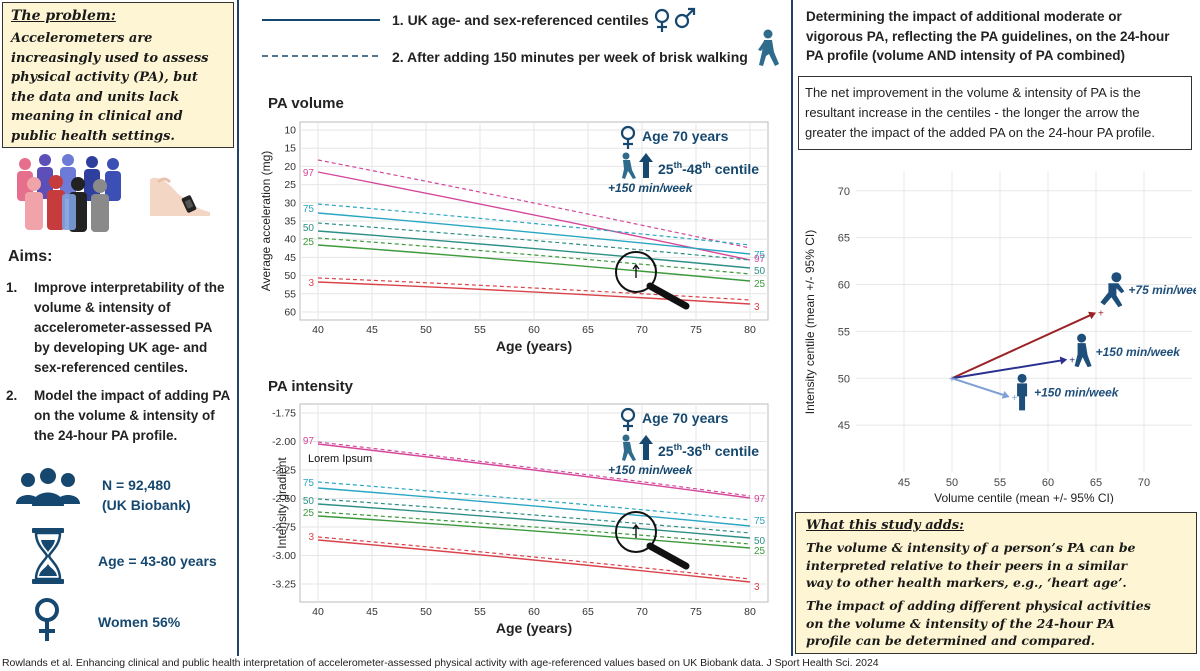 This screenshot has height=671, width=1200. I want to click on y-tick-label: 60, so click(844, 286).